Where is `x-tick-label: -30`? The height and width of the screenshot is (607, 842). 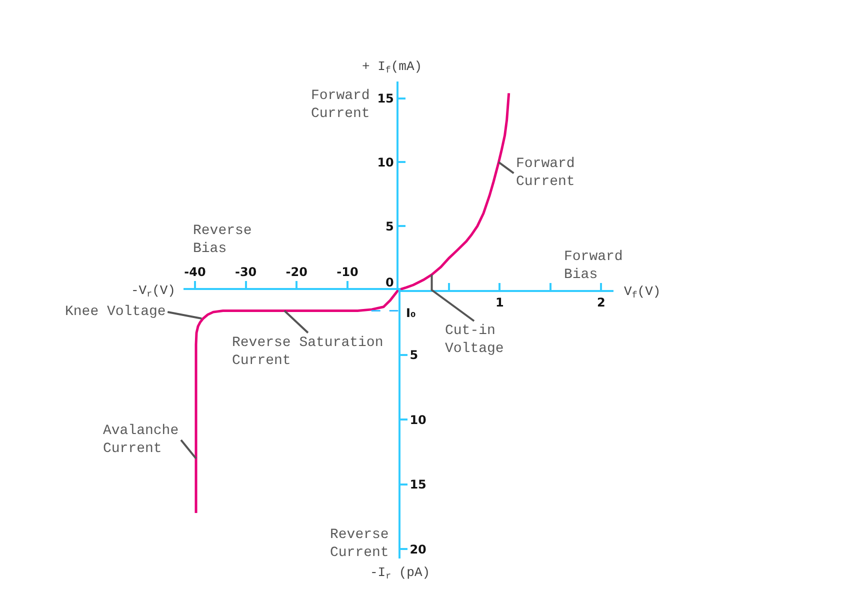
x-tick-label: -30 is located at coordinates (245, 272).